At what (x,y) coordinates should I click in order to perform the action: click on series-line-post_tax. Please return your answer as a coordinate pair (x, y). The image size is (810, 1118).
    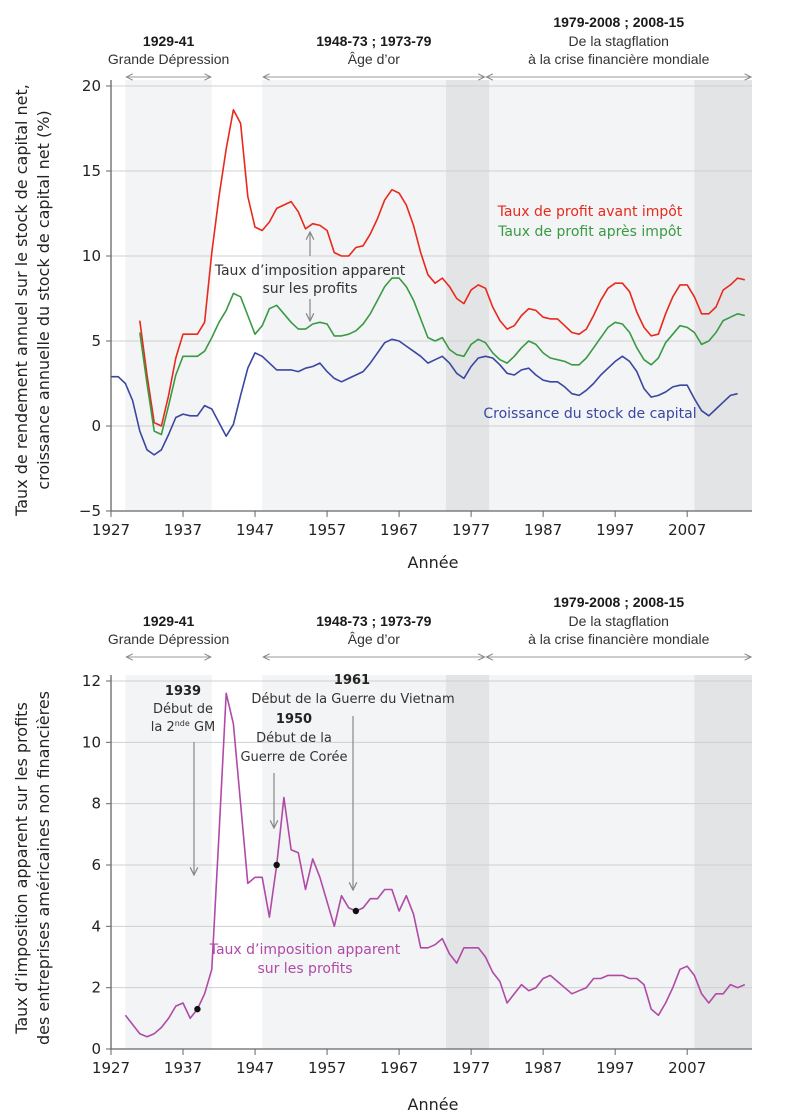
    Looking at the image, I should click on (442, 356).